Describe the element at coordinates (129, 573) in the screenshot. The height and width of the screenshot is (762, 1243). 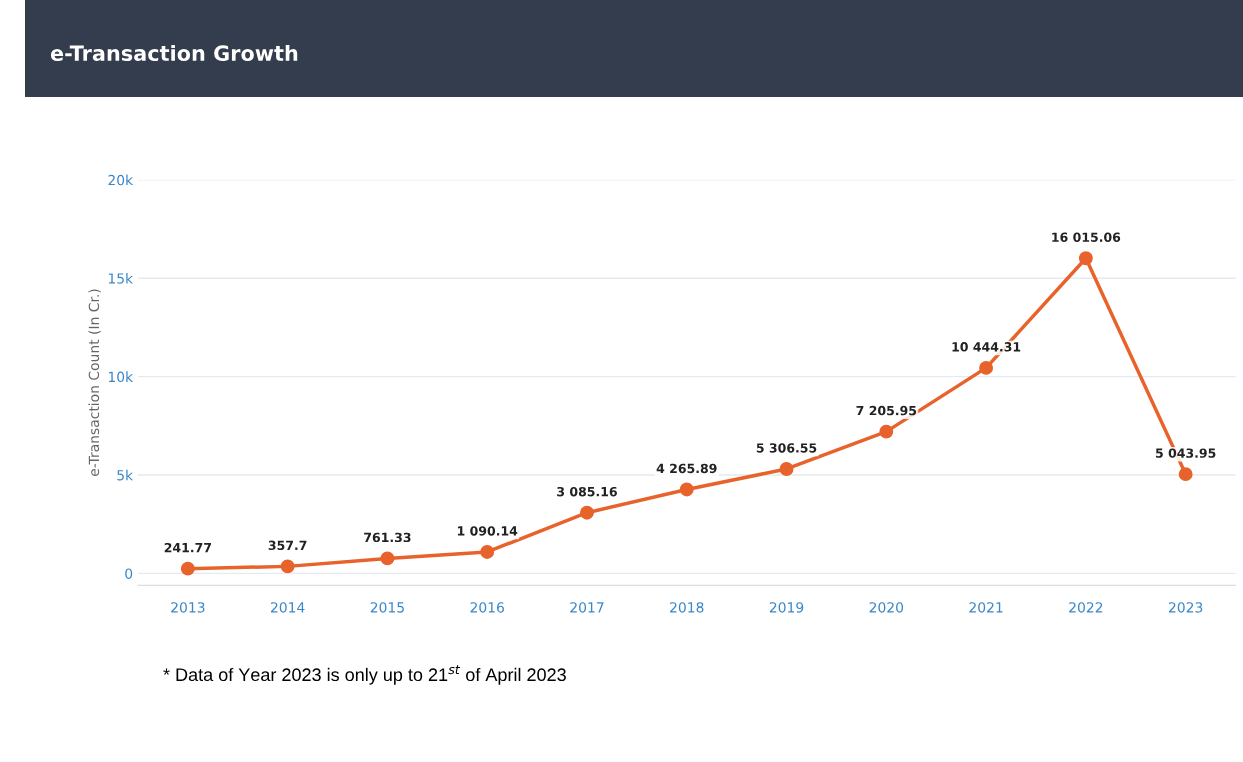
I see `y-tick-label: 0` at that location.